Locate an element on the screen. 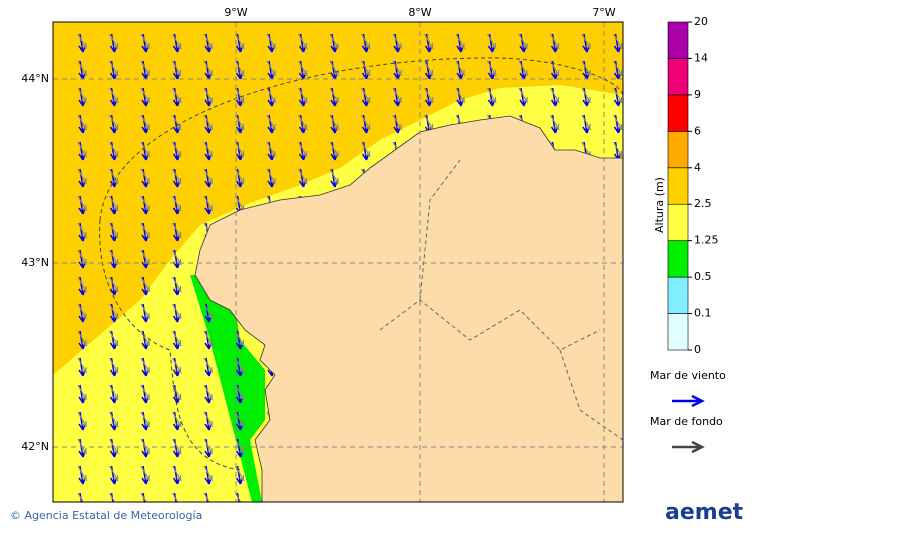 The height and width of the screenshot is (533, 900). lon-label: 7°W is located at coordinates (603, 12).